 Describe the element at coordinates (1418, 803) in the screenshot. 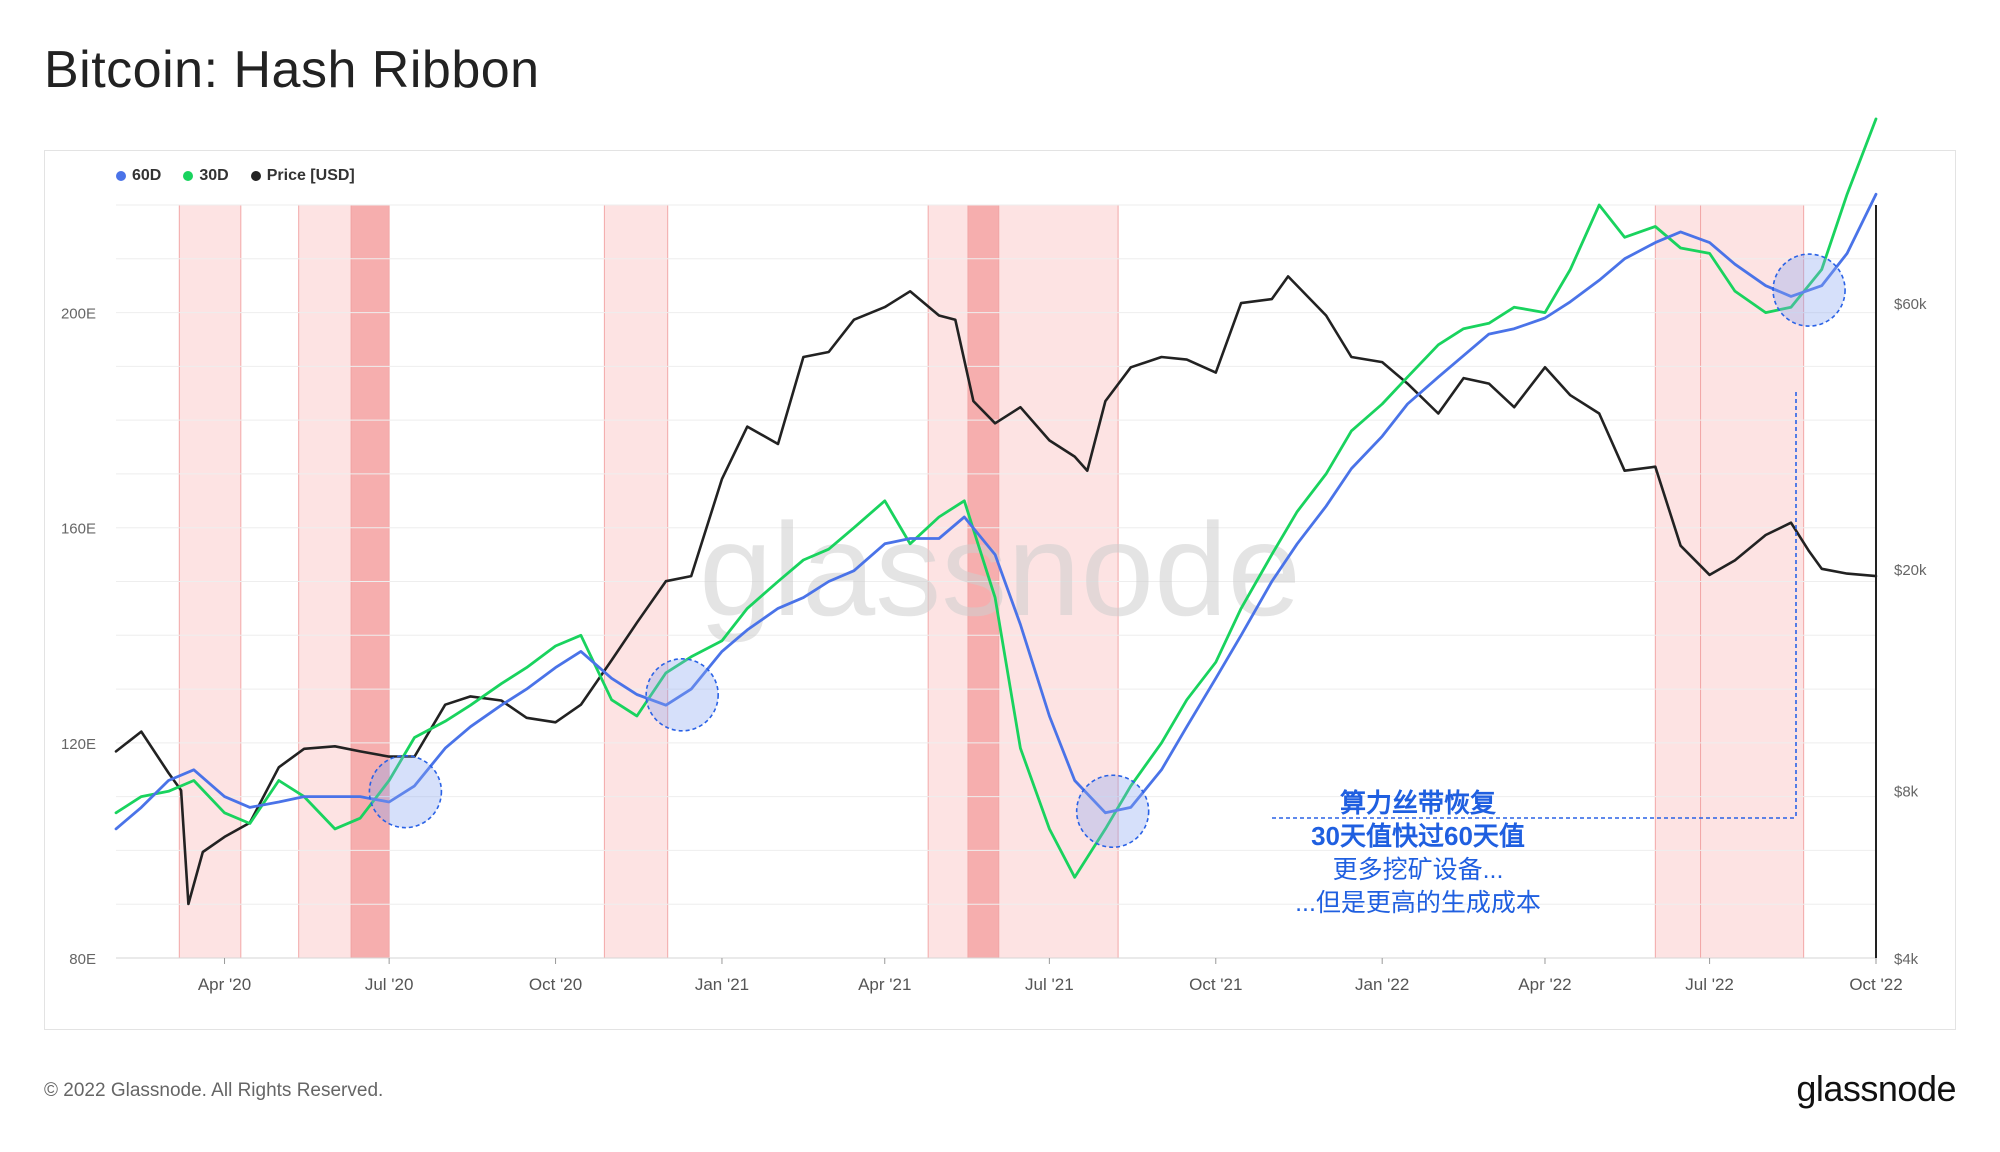

I see `annotation-line1: 算力丝带恢复` at that location.